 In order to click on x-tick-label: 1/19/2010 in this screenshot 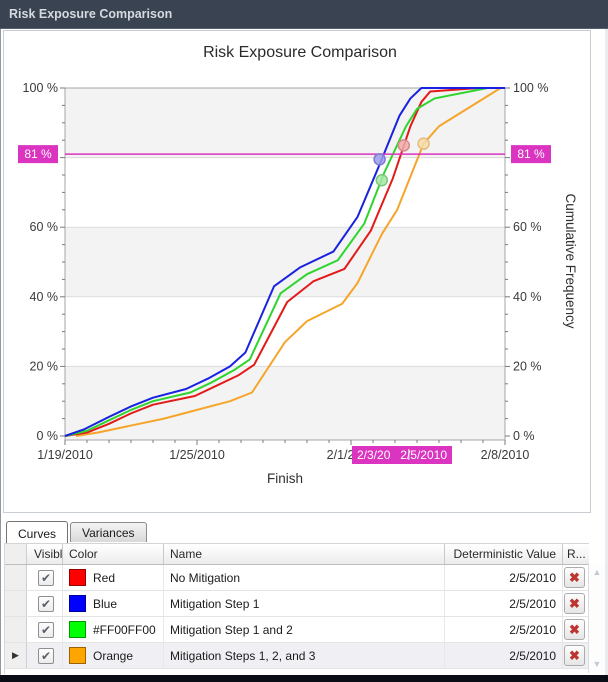, I will do `click(65, 455)`.